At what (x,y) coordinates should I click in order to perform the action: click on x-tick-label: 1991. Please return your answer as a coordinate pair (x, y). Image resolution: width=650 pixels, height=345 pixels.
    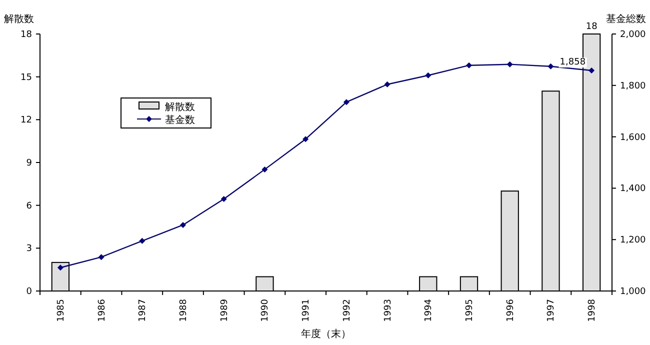
    Looking at the image, I should click on (307, 310).